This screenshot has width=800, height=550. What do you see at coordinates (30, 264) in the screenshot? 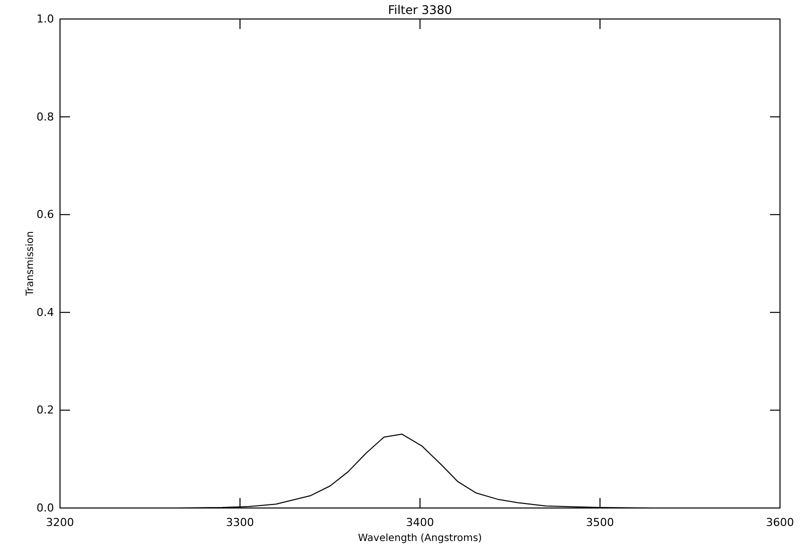
I see `y-axis-title: Transmission` at bounding box center [30, 264].